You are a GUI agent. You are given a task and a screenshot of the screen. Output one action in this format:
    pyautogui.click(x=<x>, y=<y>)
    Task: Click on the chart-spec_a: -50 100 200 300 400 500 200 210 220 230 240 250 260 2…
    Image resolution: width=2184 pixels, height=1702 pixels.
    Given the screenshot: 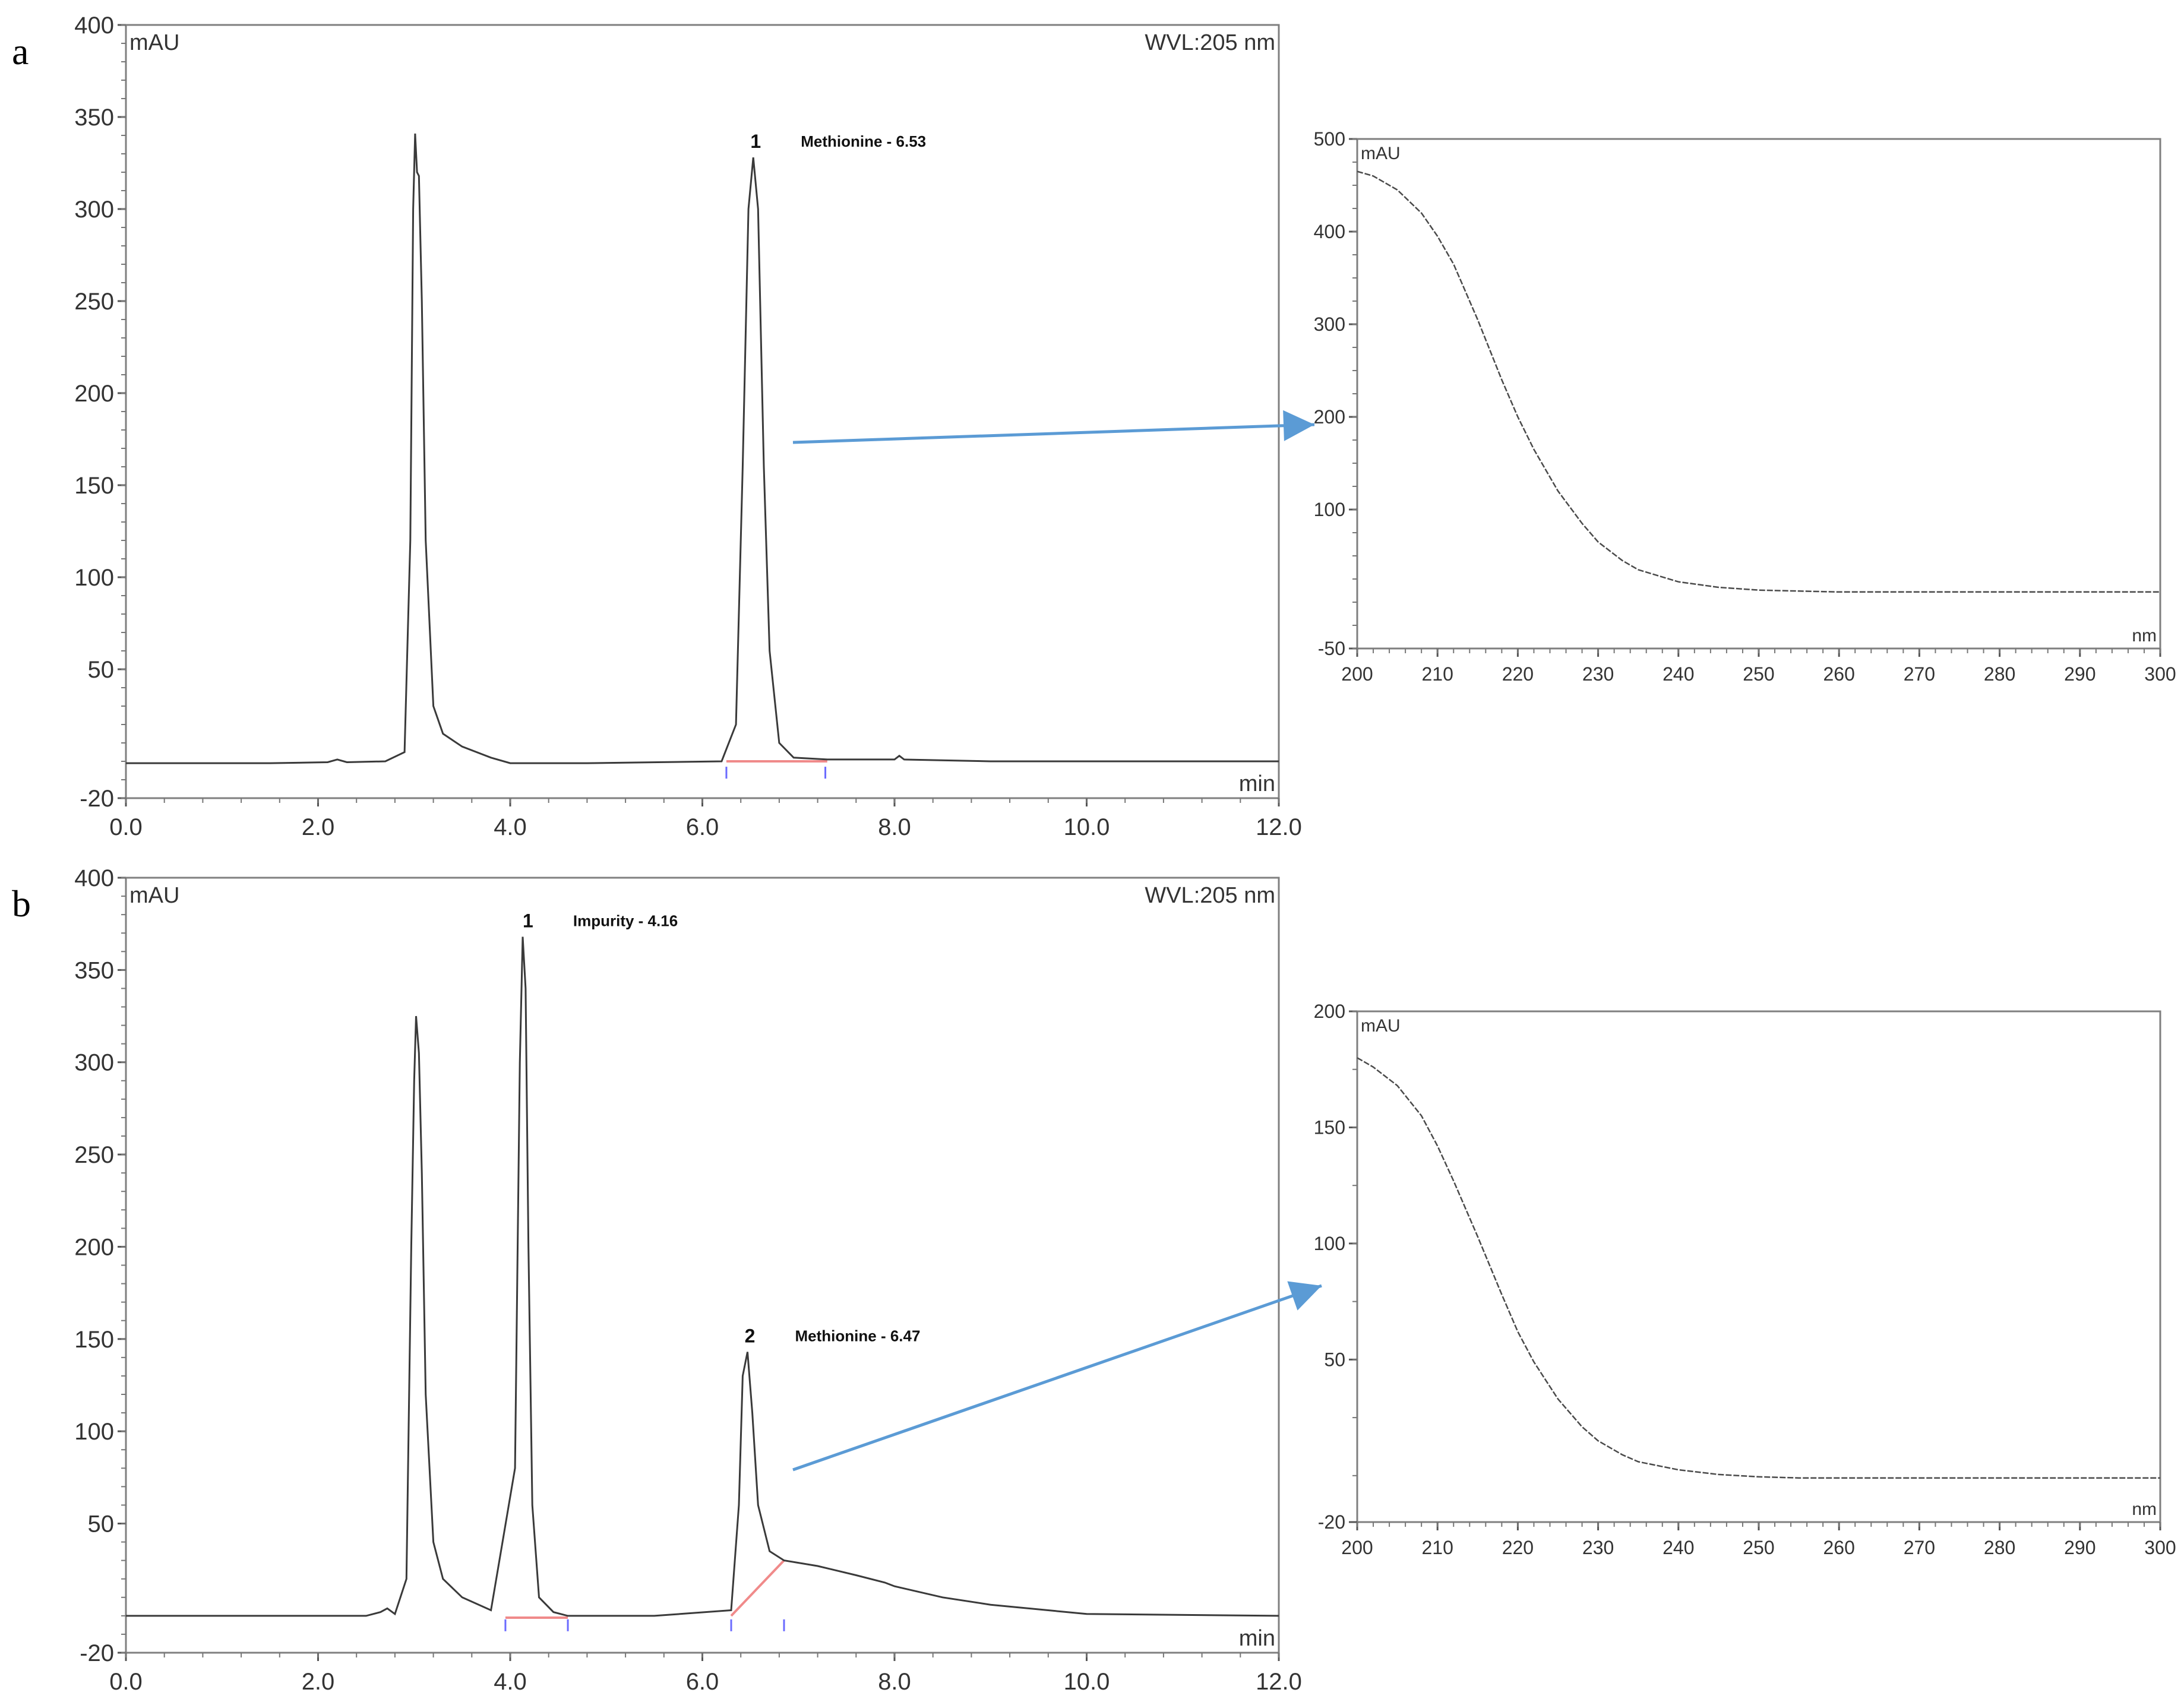 What is the action you would take?
    pyautogui.click(x=1745, y=407)
    